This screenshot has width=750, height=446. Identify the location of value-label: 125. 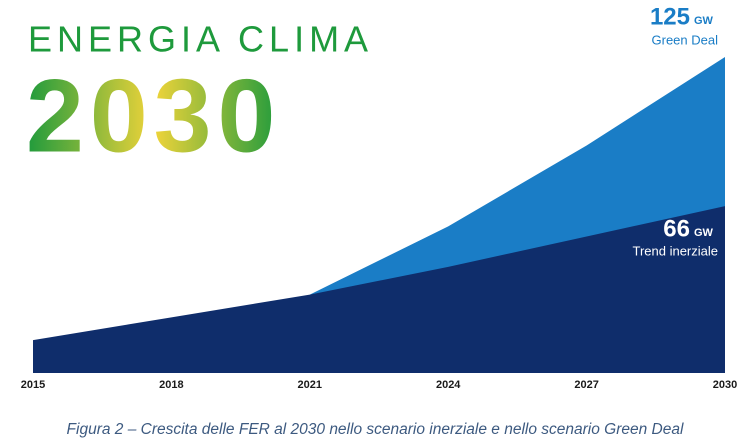
(670, 16).